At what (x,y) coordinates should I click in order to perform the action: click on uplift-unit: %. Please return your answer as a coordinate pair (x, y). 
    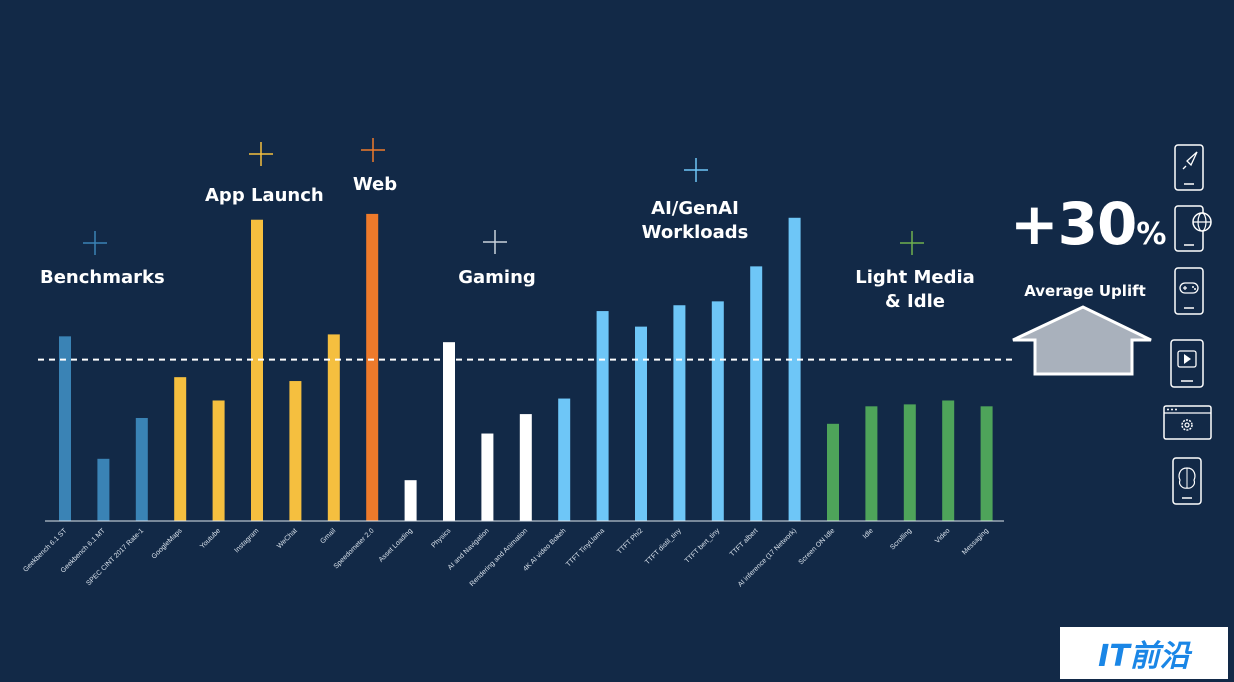
    Looking at the image, I should click on (1151, 234).